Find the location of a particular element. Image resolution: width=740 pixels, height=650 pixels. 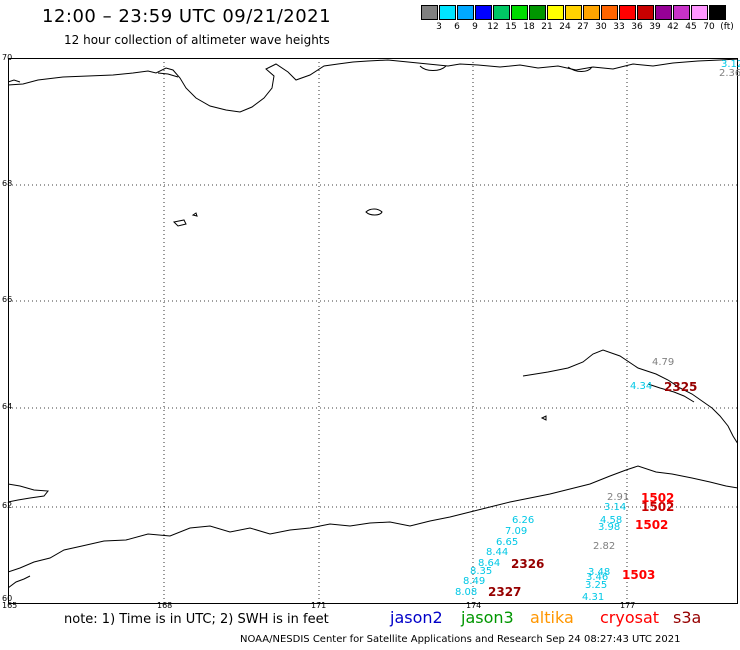

wave-height-label: 6.65 is located at coordinates (507, 542).